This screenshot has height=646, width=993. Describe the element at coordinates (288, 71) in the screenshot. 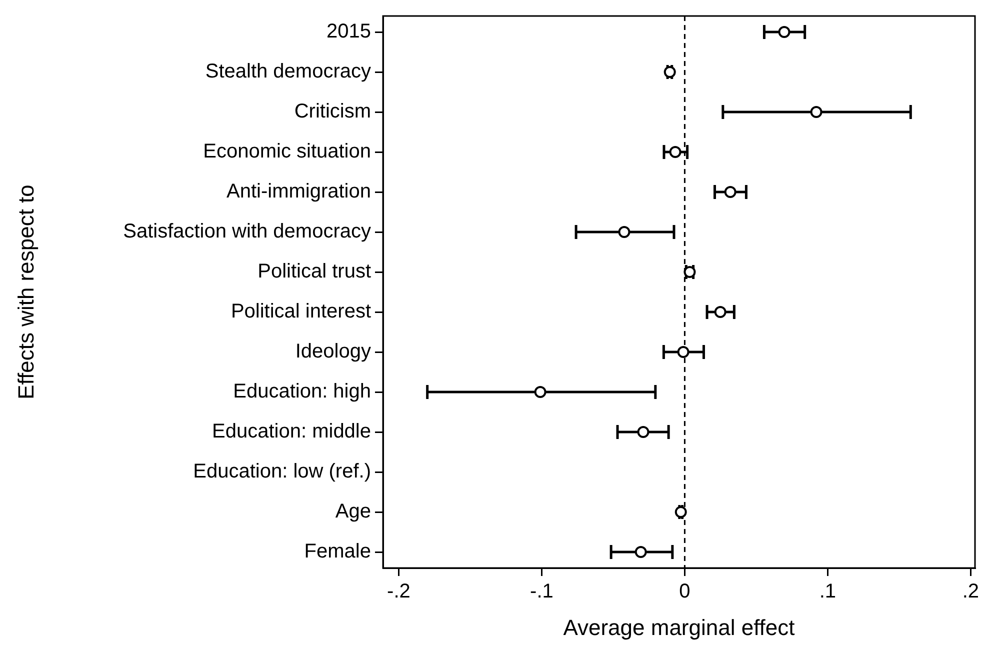

I see `y-tick-label: Stealth democracy` at that location.